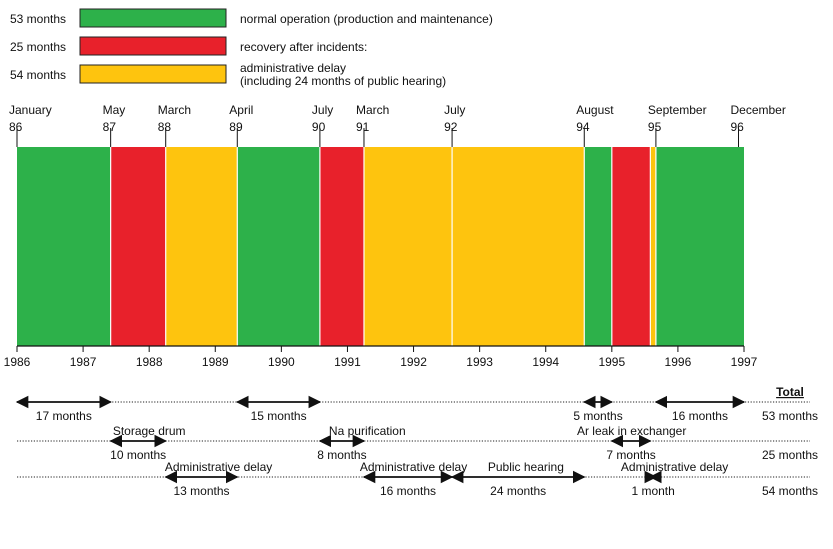 The width and height of the screenshot is (833, 549). Describe the element at coordinates (17, 362) in the screenshot. I see `x-tick-label: 1986` at that location.